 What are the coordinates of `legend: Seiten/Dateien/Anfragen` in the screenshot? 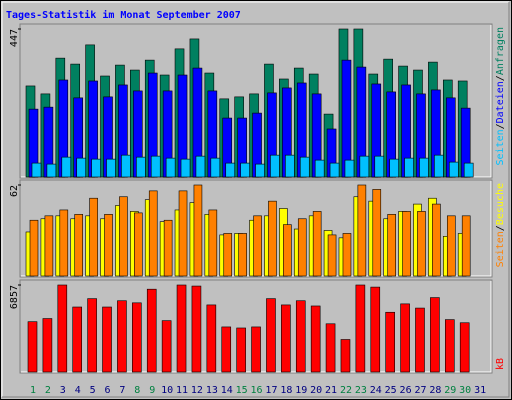 It's located at (500, 96).